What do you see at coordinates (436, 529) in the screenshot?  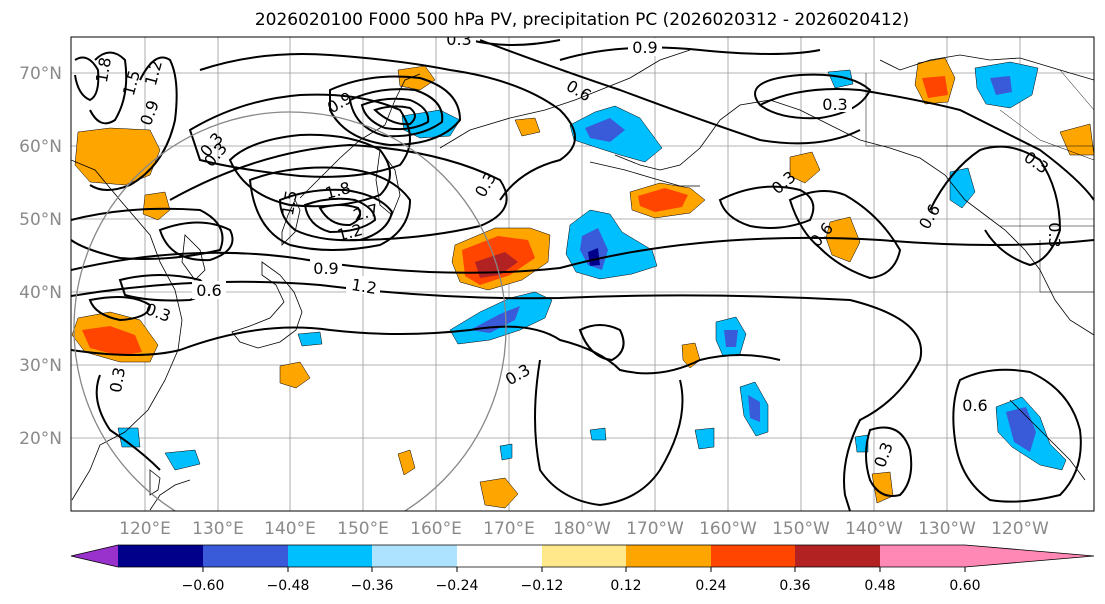 I see `lon-label: 160°E` at bounding box center [436, 529].